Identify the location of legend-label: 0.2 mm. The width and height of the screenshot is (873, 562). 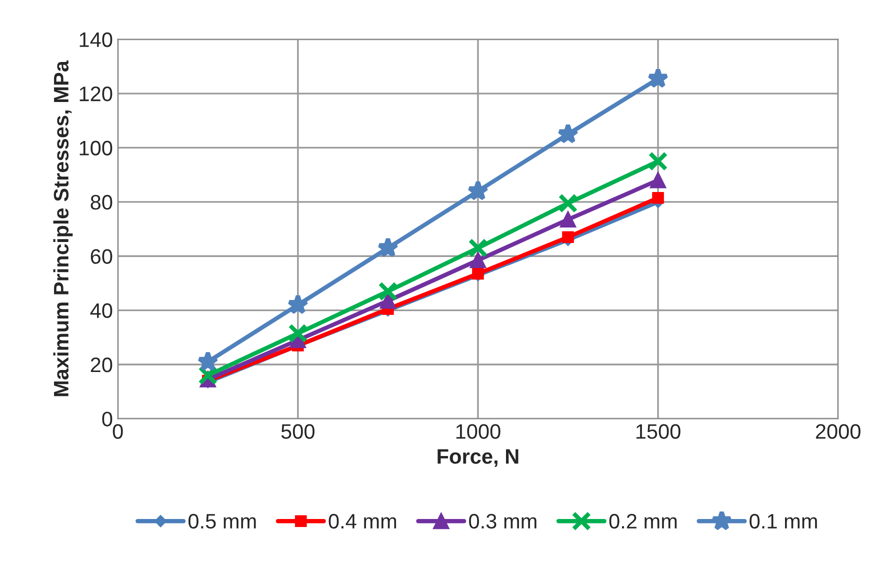
(643, 521).